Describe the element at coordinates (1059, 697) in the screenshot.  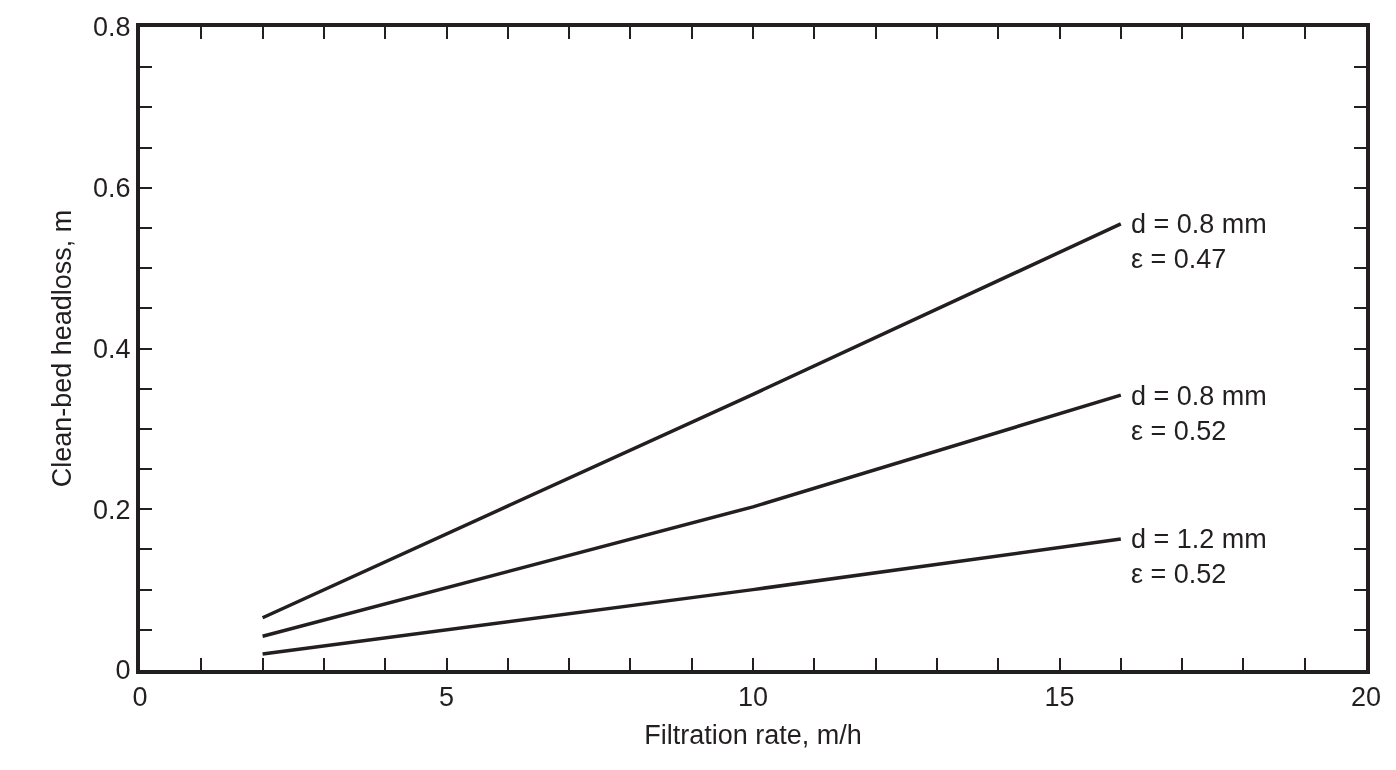
I see `x-tick-label: 15` at that location.